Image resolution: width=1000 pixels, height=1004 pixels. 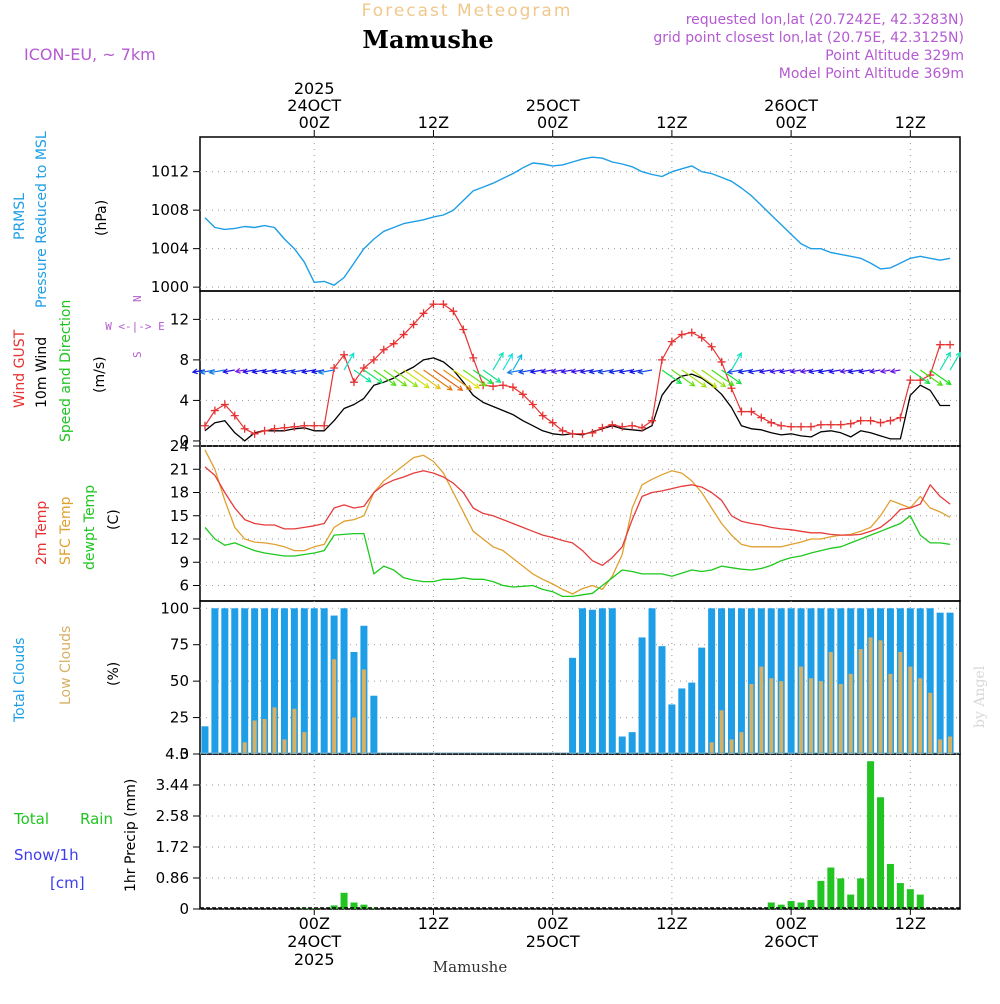 What do you see at coordinates (131, 835) in the screenshot?
I see `precip-unit-label: 1hr Precip (mm)` at bounding box center [131, 835].